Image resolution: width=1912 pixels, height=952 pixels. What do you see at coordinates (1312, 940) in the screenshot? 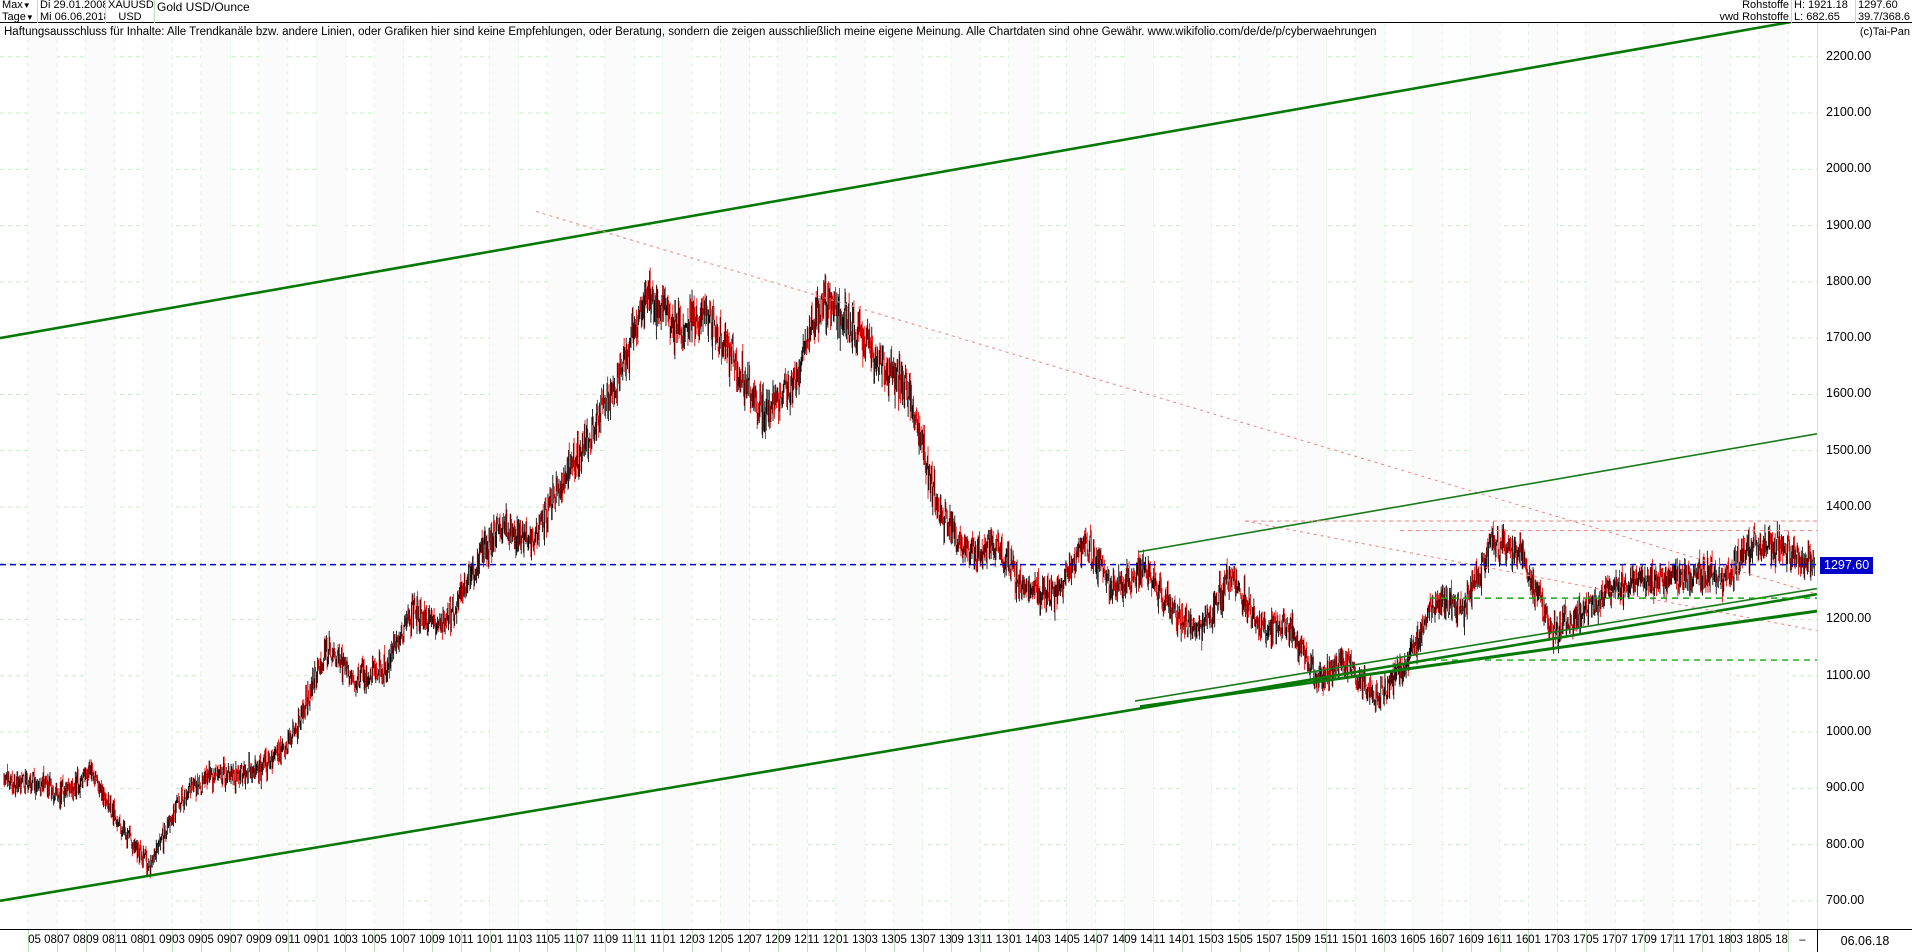
I see `date-tick-label: 09 15` at bounding box center [1312, 940].